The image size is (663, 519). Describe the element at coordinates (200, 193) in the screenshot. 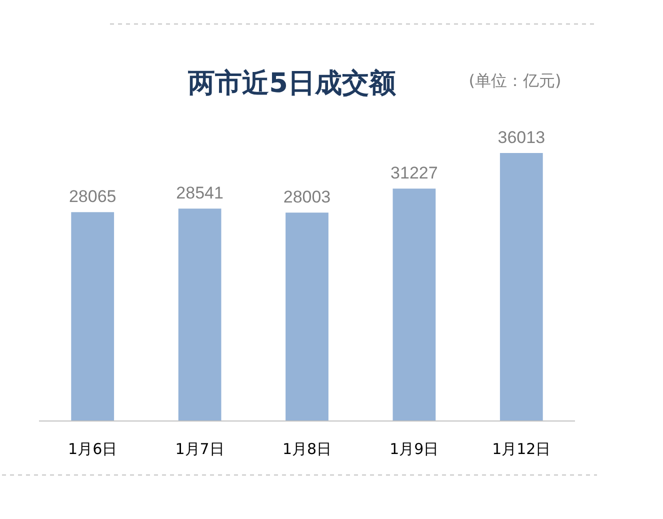

I see `data-label: 28541` at that location.